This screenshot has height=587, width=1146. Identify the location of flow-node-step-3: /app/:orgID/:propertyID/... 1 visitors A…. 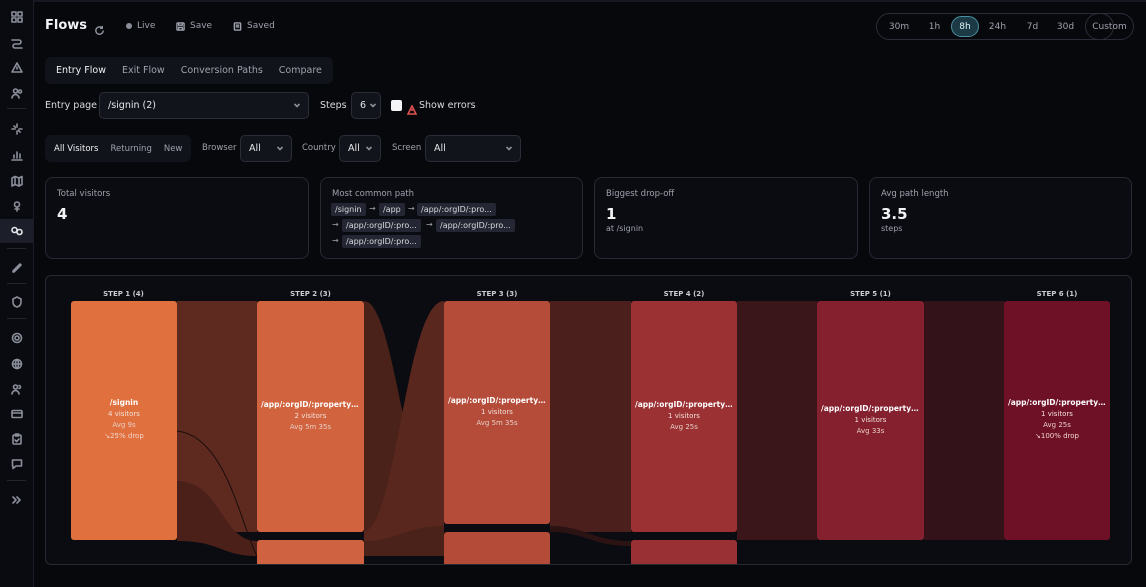
(497, 412).